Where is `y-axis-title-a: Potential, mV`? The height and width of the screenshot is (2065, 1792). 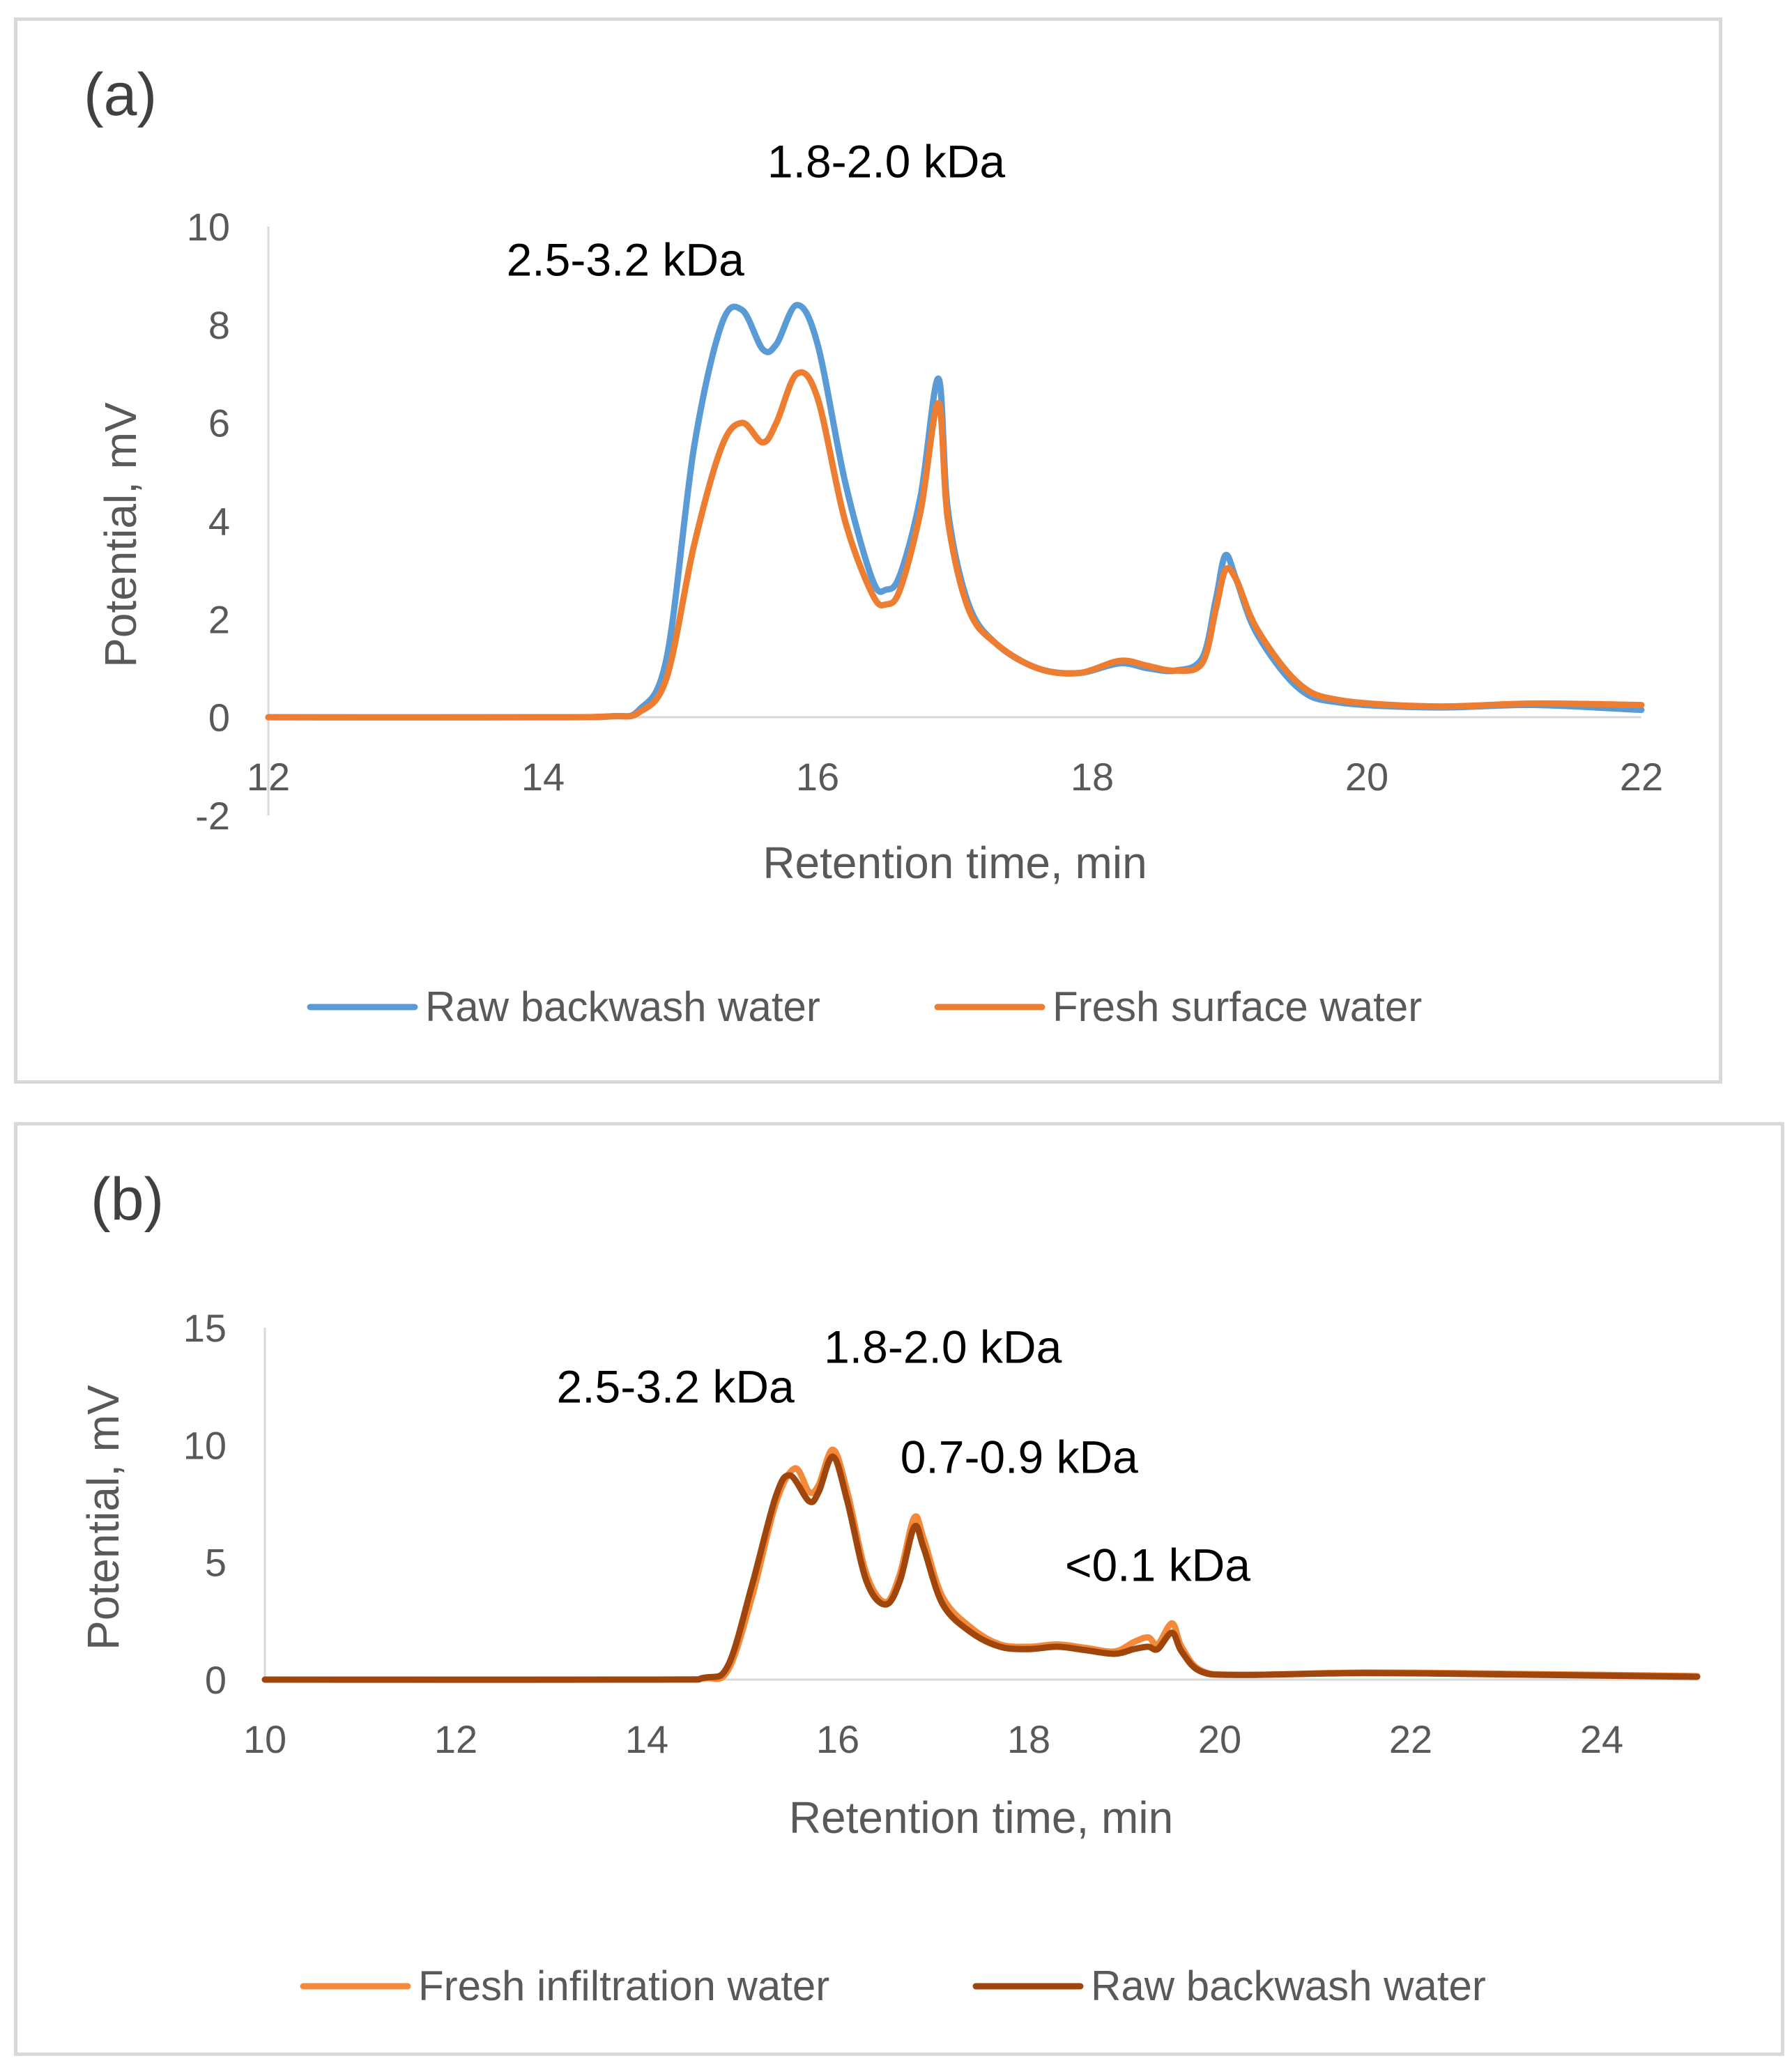
y-axis-title-a: Potential, mV is located at coordinates (120, 535).